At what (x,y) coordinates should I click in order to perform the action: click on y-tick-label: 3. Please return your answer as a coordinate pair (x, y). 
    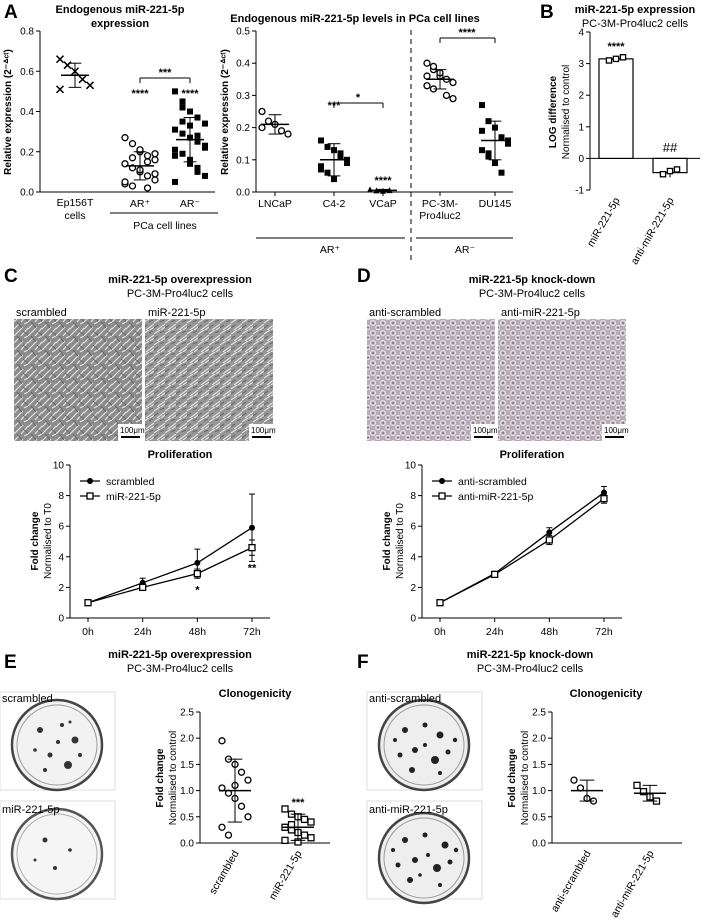
    Looking at the image, I should click on (581, 64).